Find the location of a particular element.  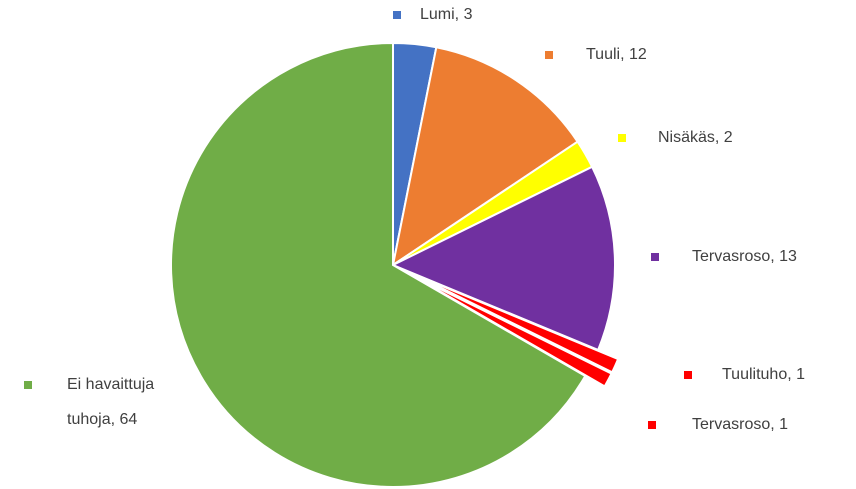

data-label: Tuulituho, 1 is located at coordinates (763, 374).